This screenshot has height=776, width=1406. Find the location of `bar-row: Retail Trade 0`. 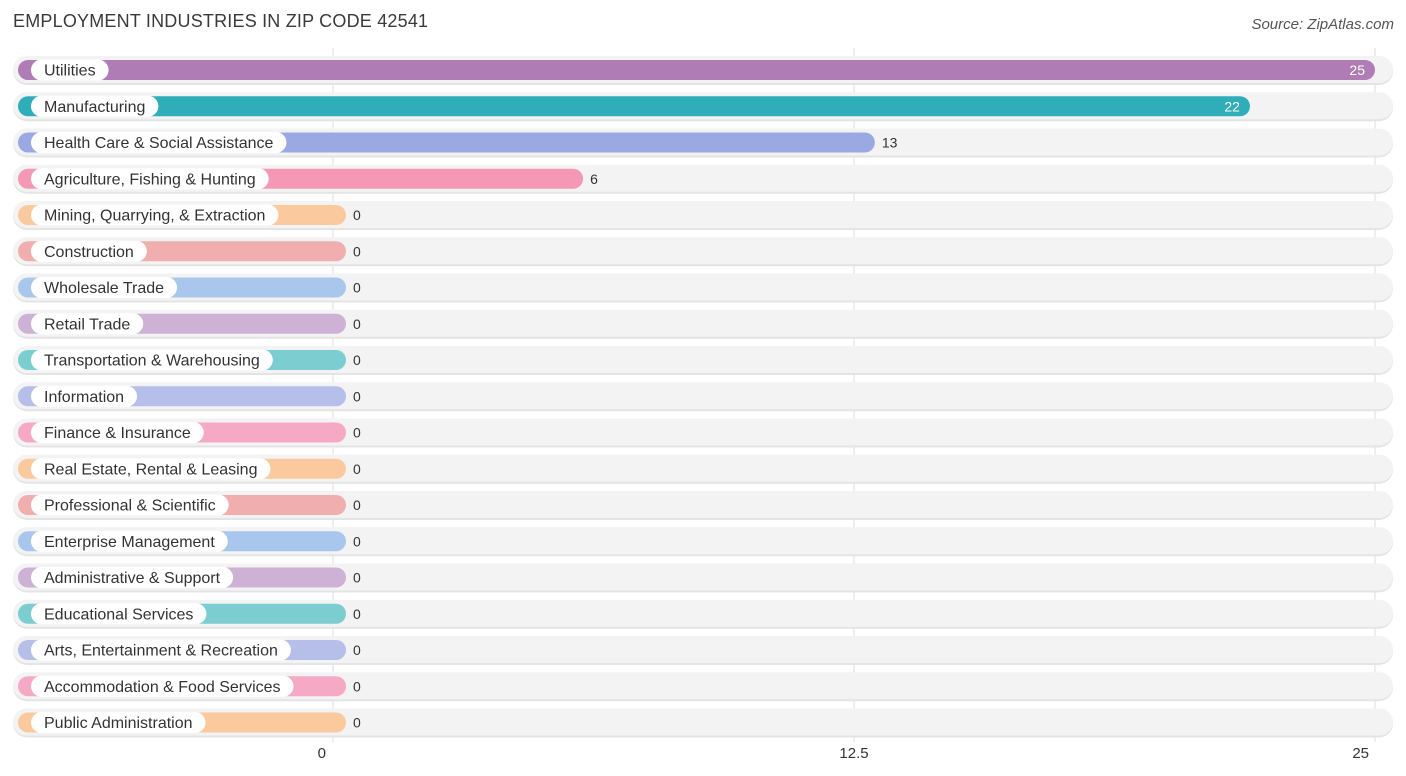

bar-row: Retail Trade 0 is located at coordinates (703, 324).